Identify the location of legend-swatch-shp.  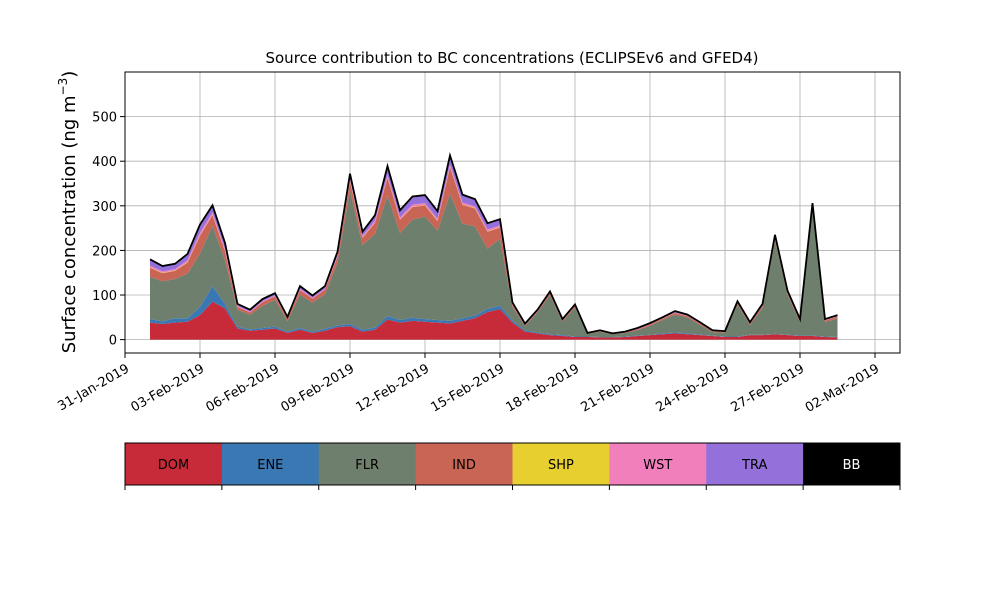
(561, 464).